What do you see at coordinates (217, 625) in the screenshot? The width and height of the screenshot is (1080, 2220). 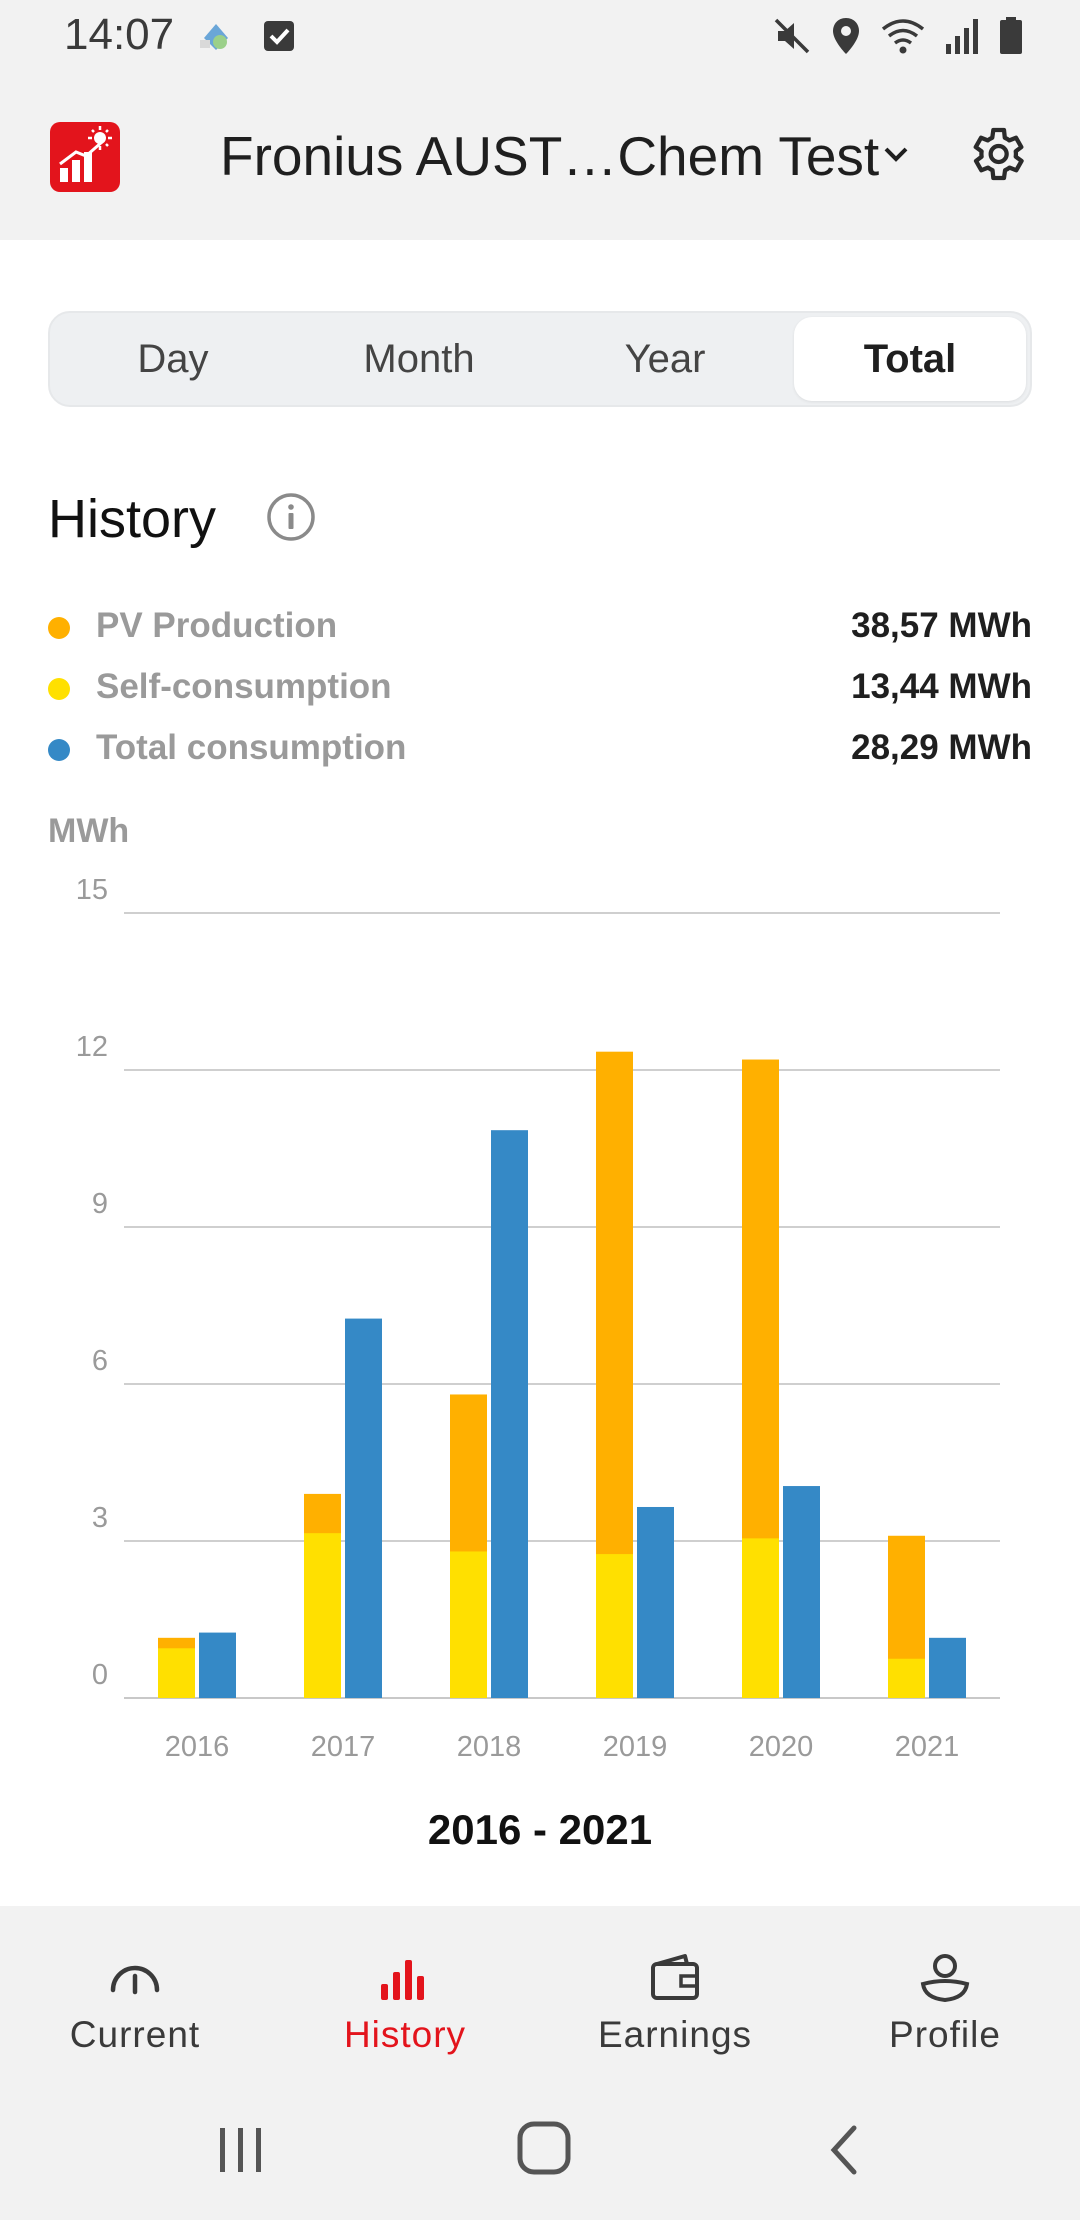 I see `legend-label: PV Production` at bounding box center [217, 625].